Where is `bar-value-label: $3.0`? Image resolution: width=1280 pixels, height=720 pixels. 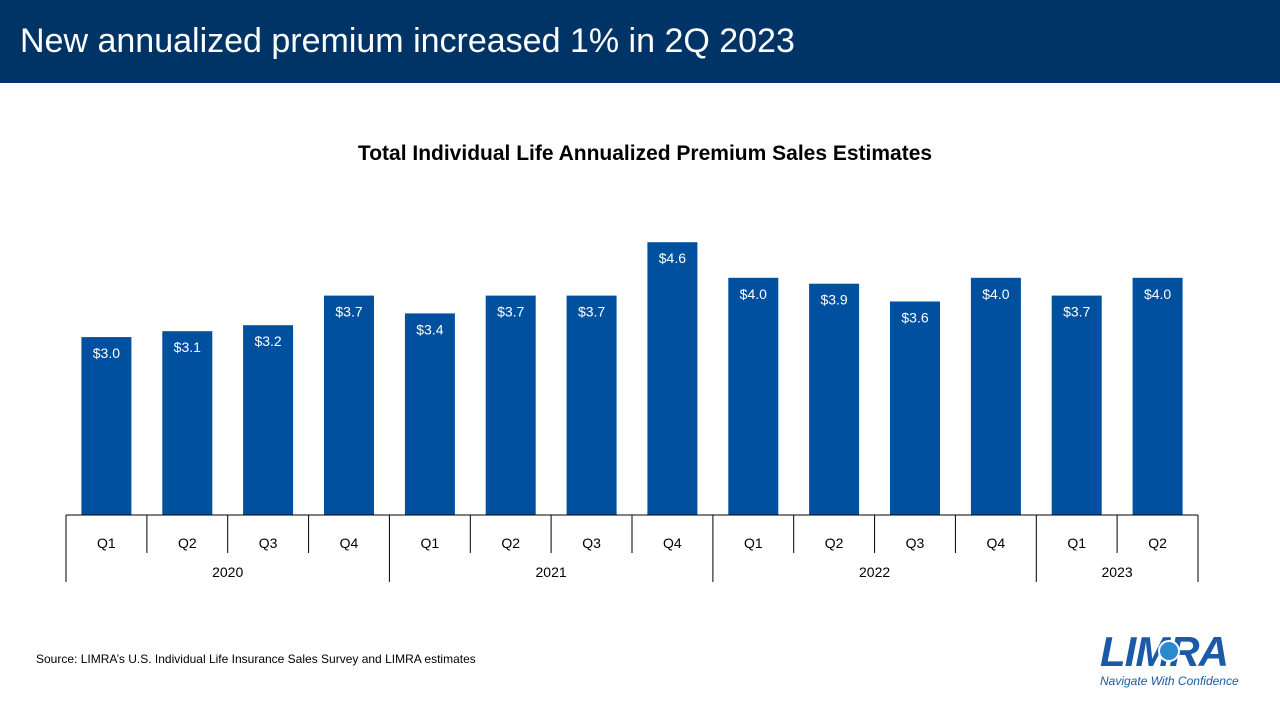
bar-value-label: $3.0 is located at coordinates (106, 353).